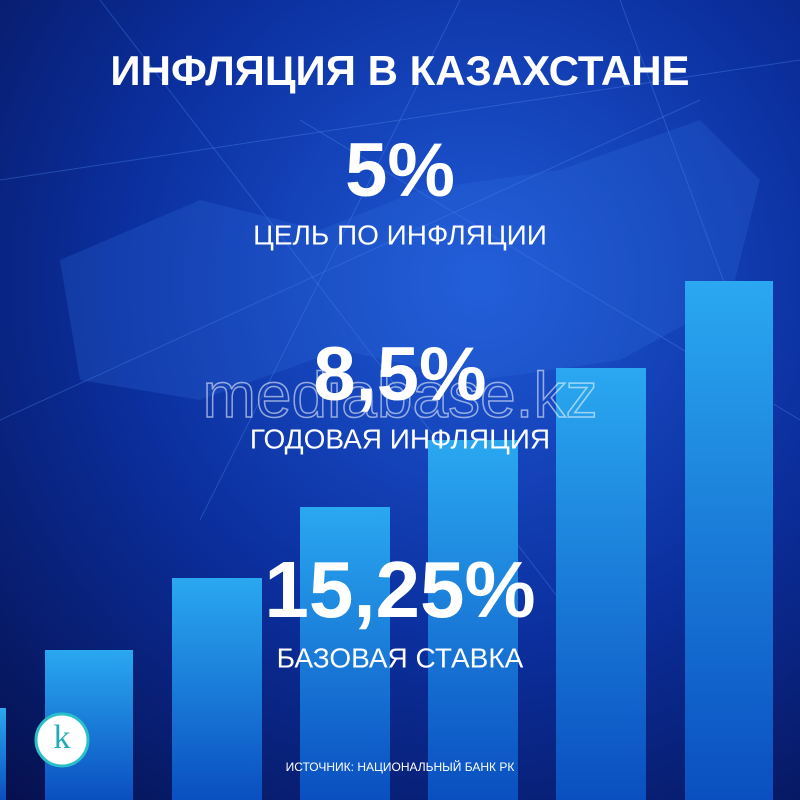 The height and width of the screenshot is (800, 800). I want to click on stat-value: 5%, so click(400, 170).